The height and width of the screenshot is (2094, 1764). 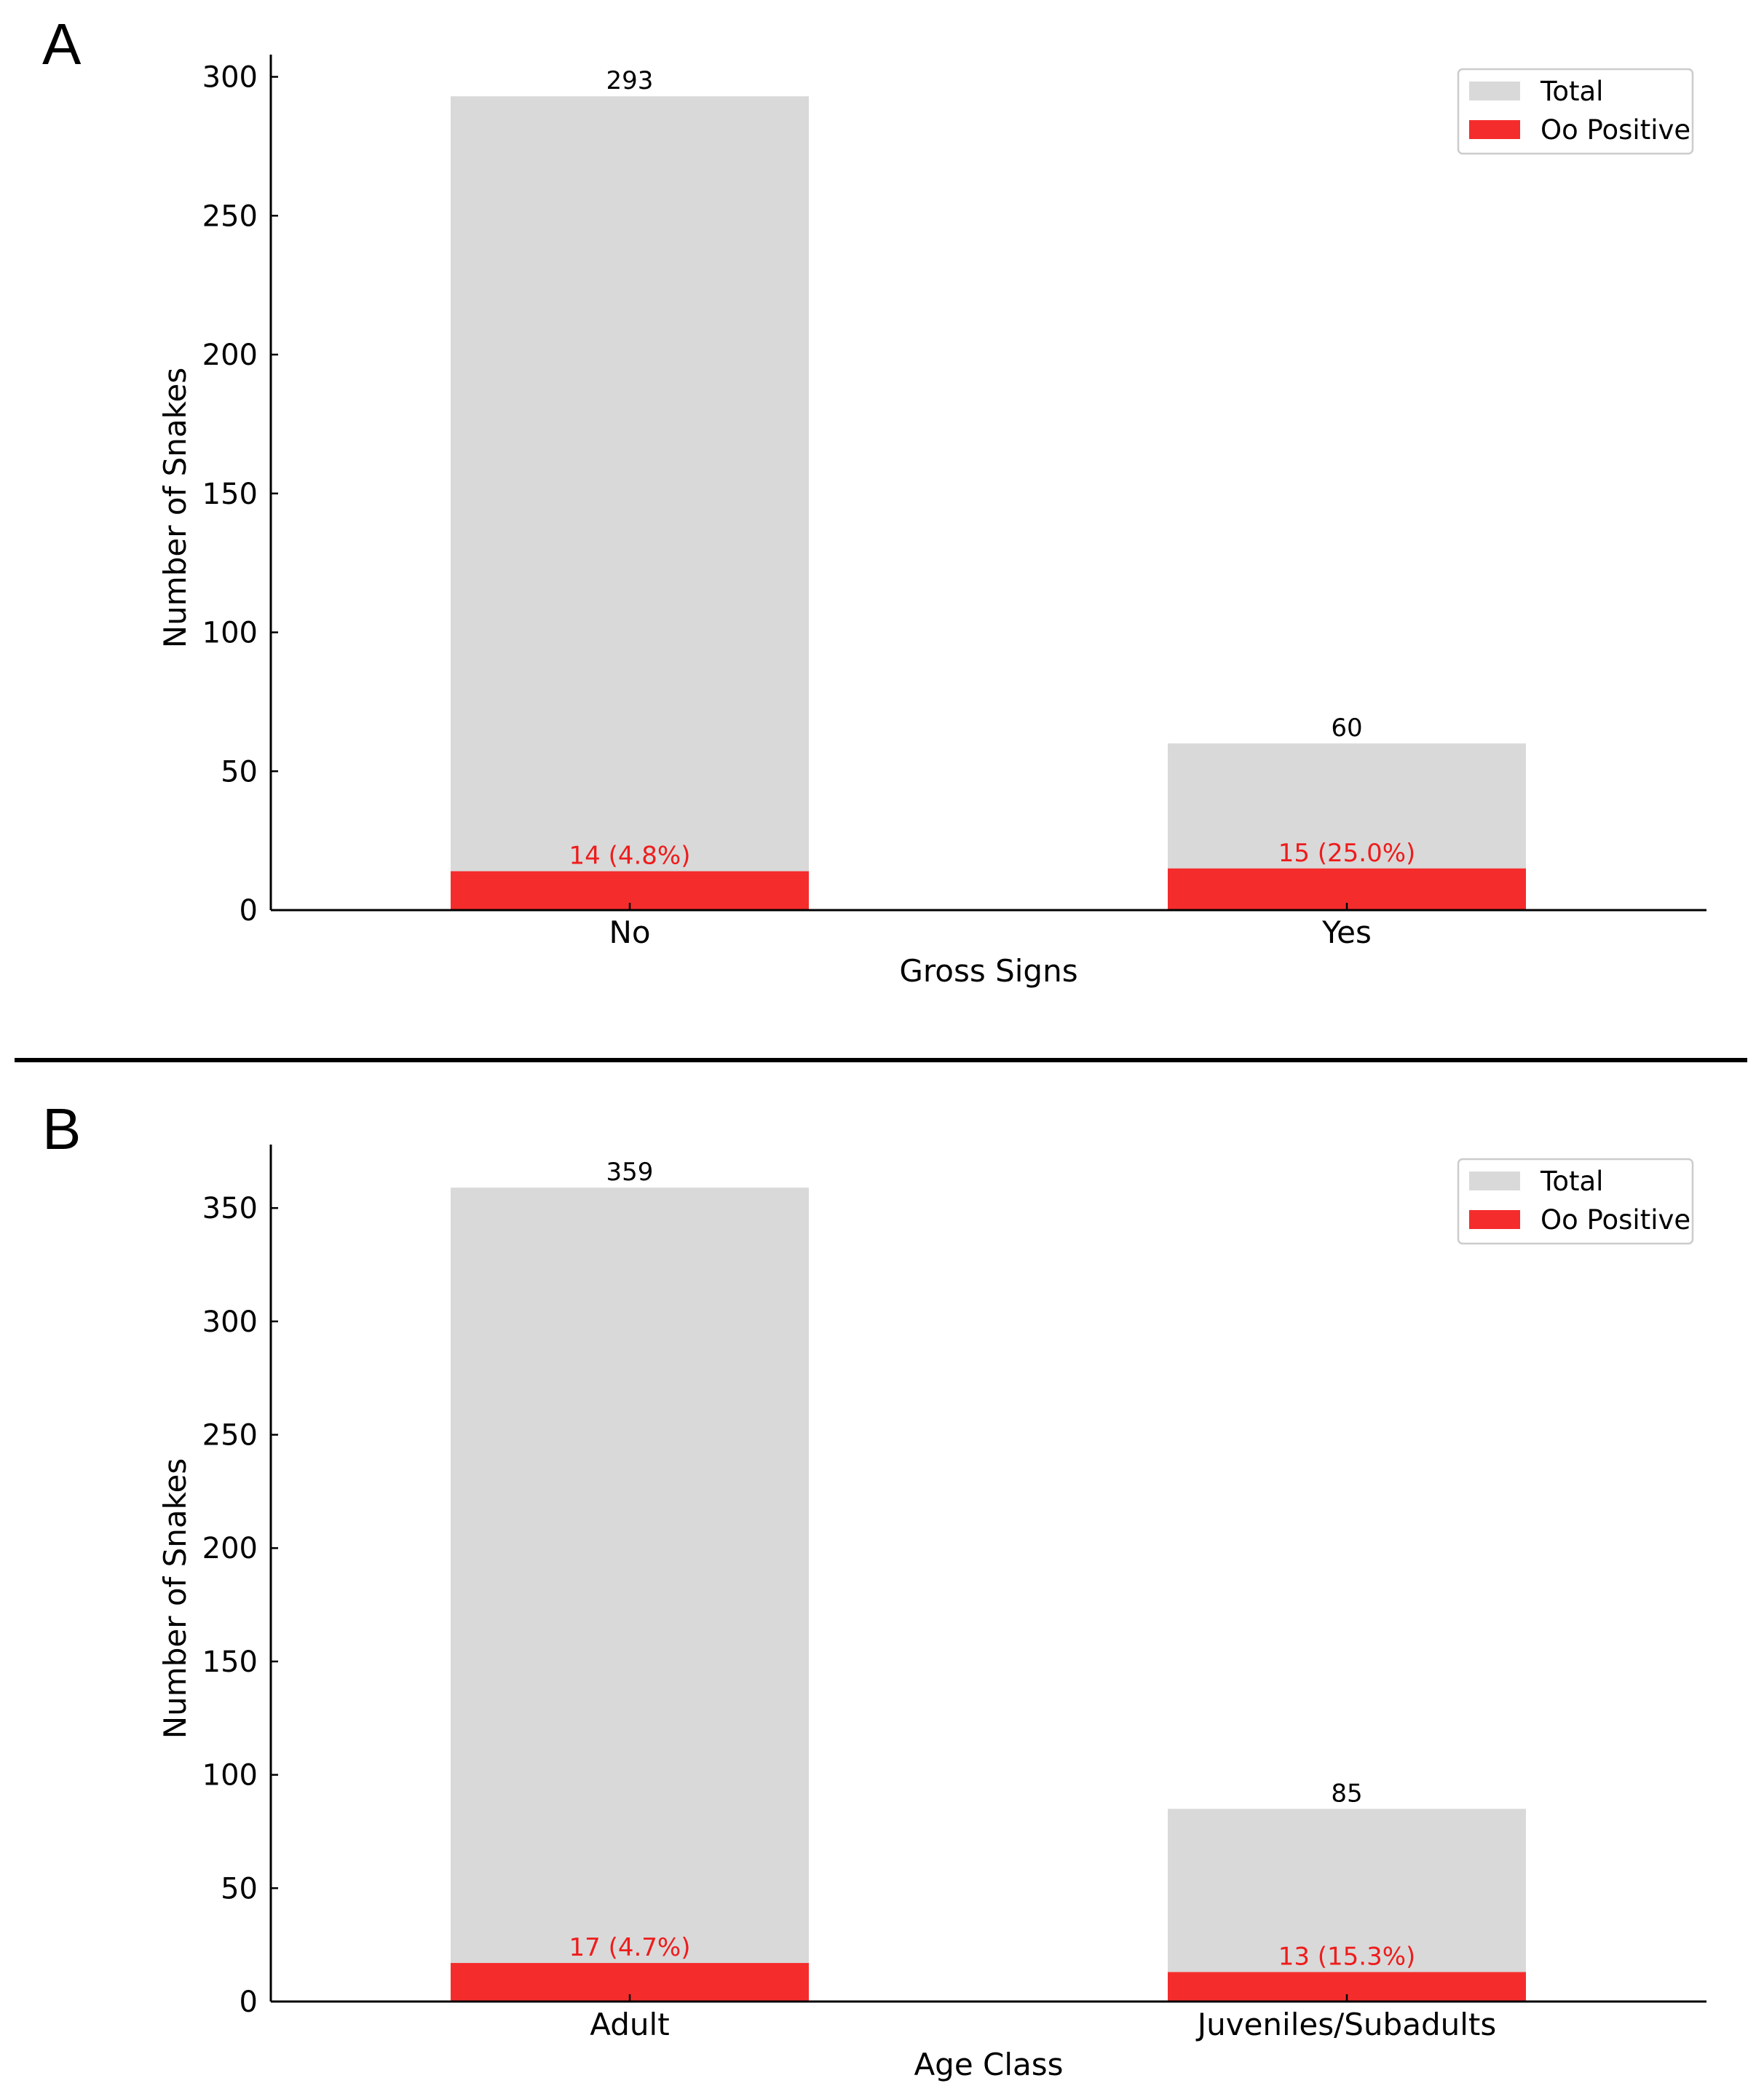 I want to click on data-label-total: 60, so click(x=1347, y=728).